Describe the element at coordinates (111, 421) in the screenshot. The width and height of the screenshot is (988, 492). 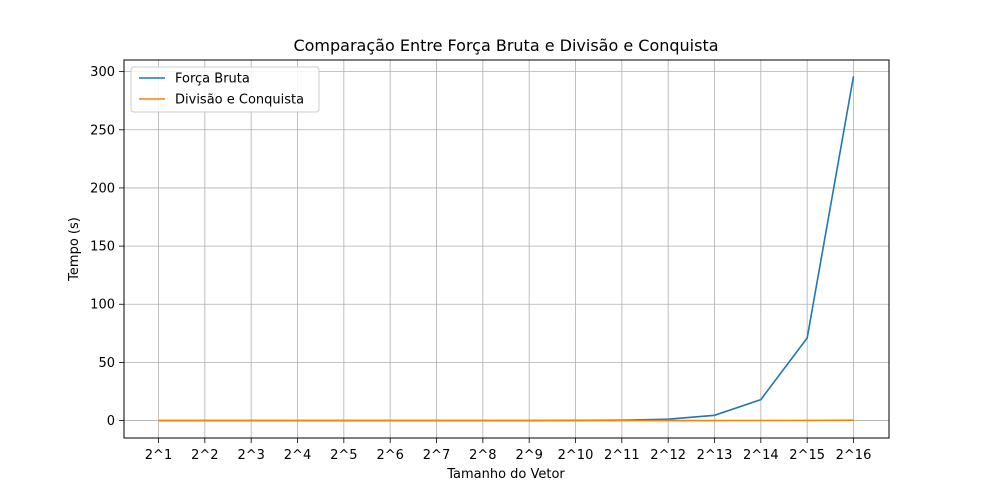
I see `y-tick-label: 0` at that location.